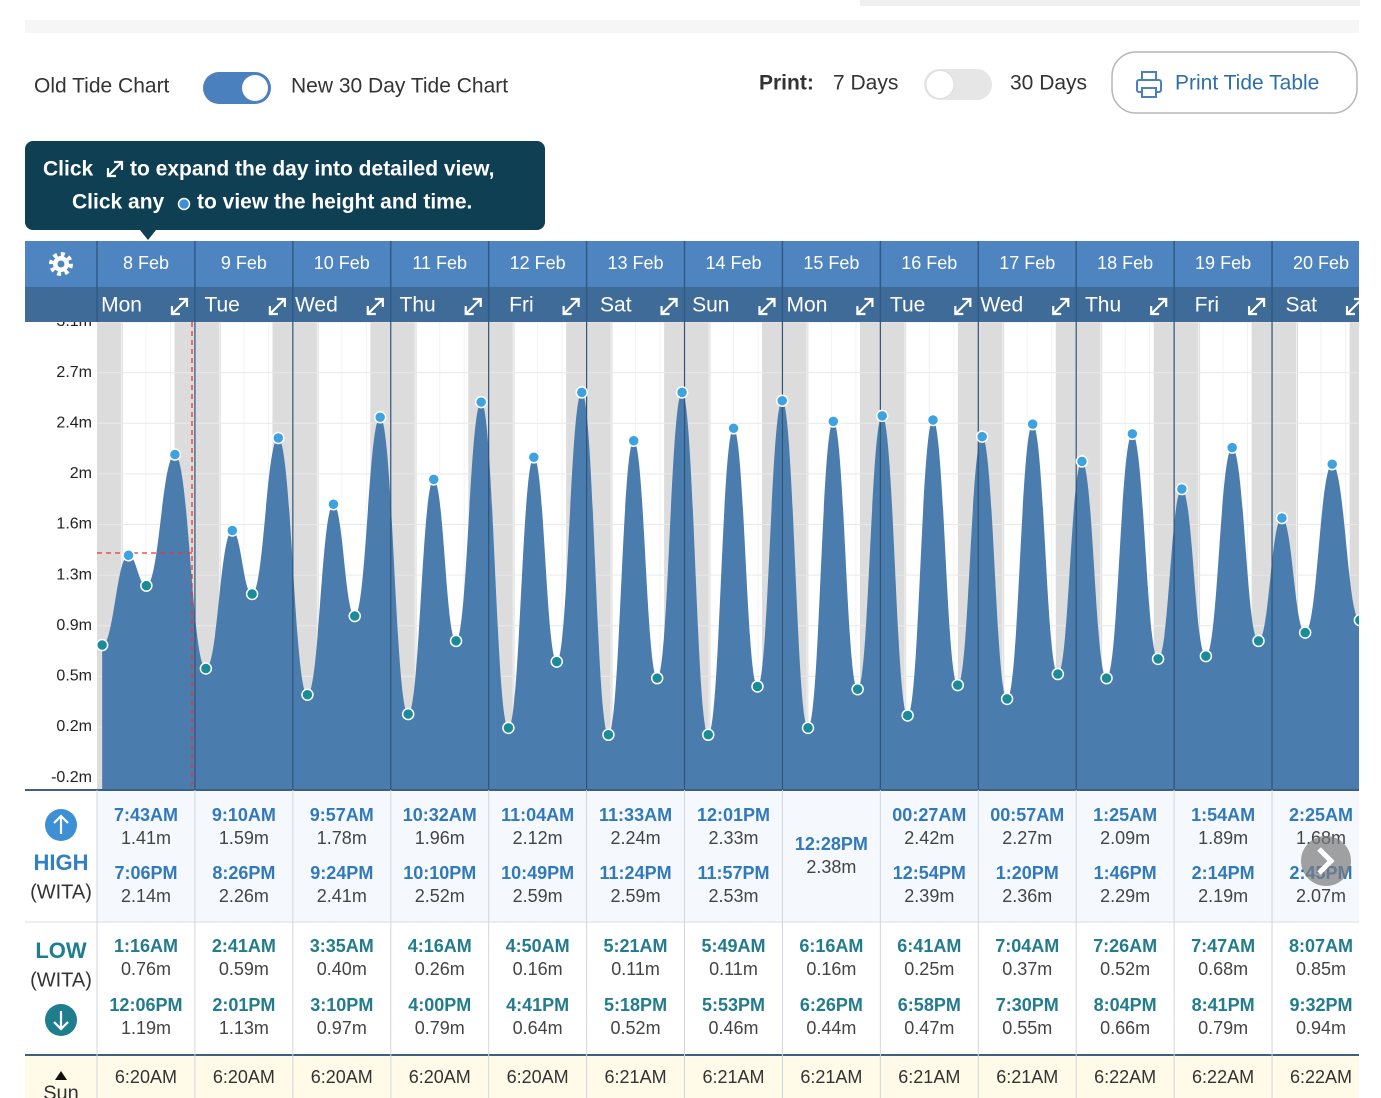 The width and height of the screenshot is (1381, 1098). What do you see at coordinates (74, 676) in the screenshot?
I see `y-tick-label: 0.5m` at bounding box center [74, 676].